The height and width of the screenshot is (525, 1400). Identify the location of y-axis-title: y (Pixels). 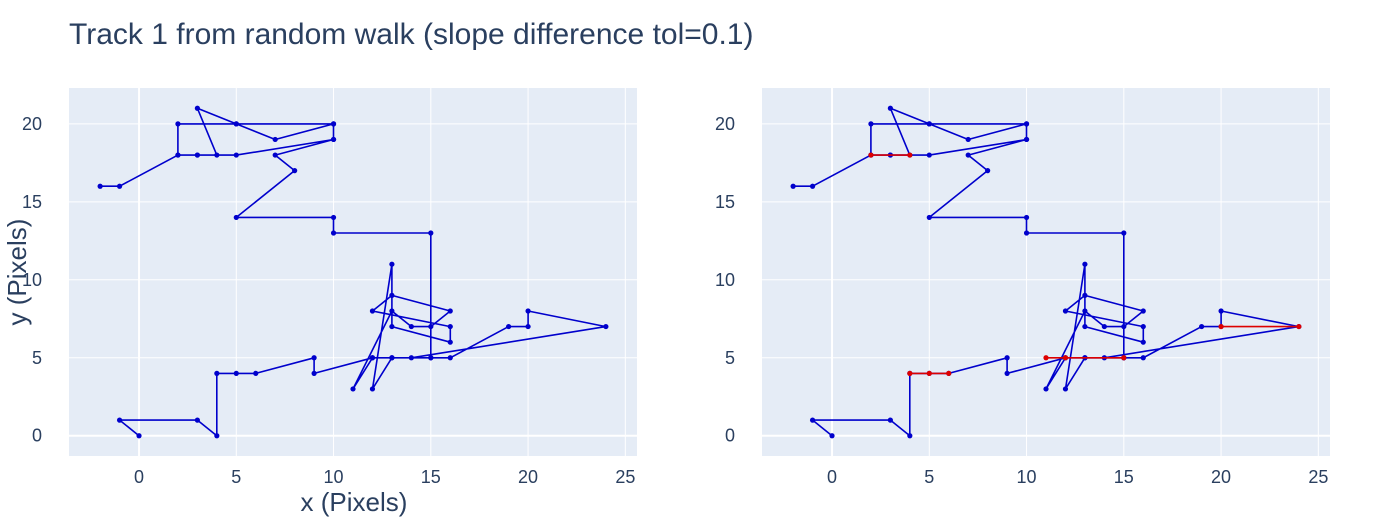
(17, 272).